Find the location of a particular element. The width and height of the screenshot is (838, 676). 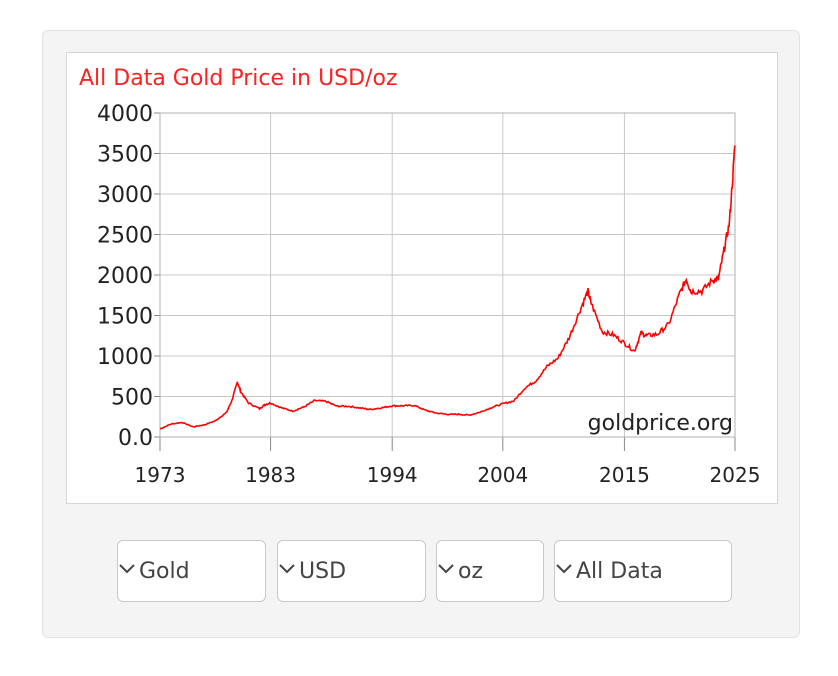

unit-select-value: oz is located at coordinates (471, 571).